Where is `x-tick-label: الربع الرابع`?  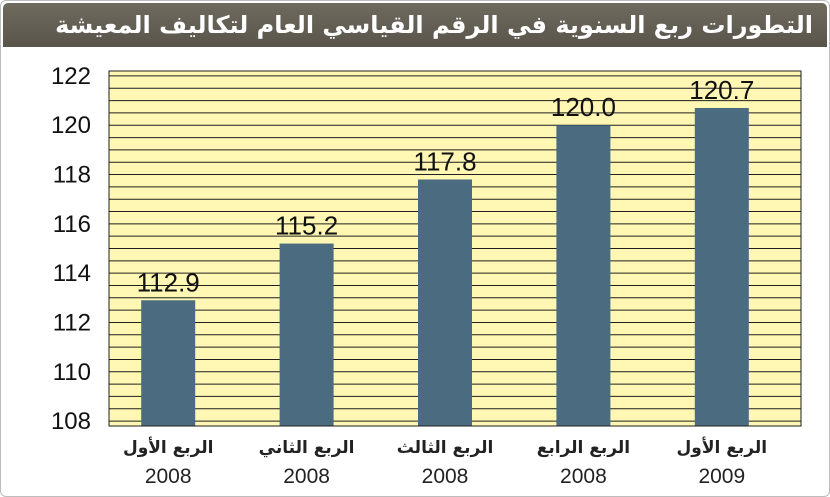
x-tick-label: الربع الرابع is located at coordinates (583, 448).